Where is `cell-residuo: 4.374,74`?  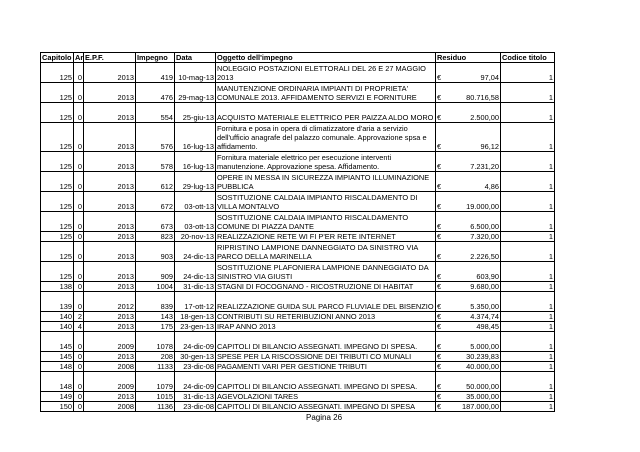 cell-residuo: 4.374,74 is located at coordinates (472, 316).